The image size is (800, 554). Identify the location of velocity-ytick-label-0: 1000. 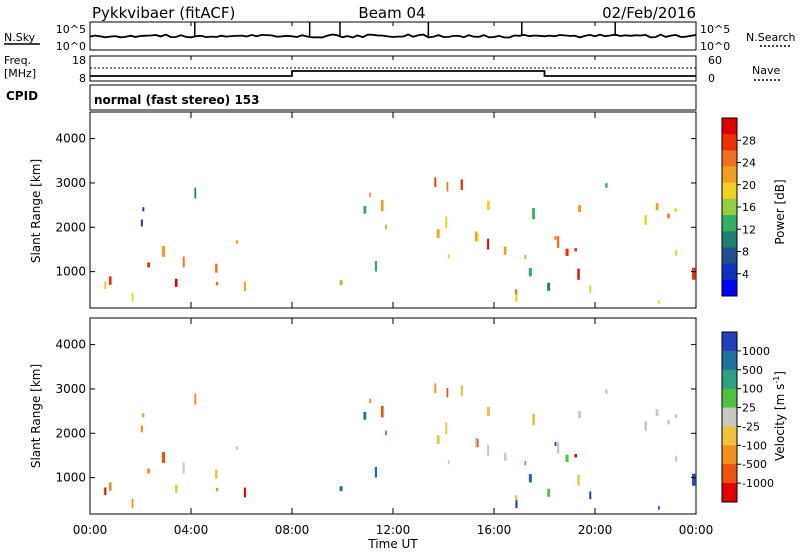
(70, 478).